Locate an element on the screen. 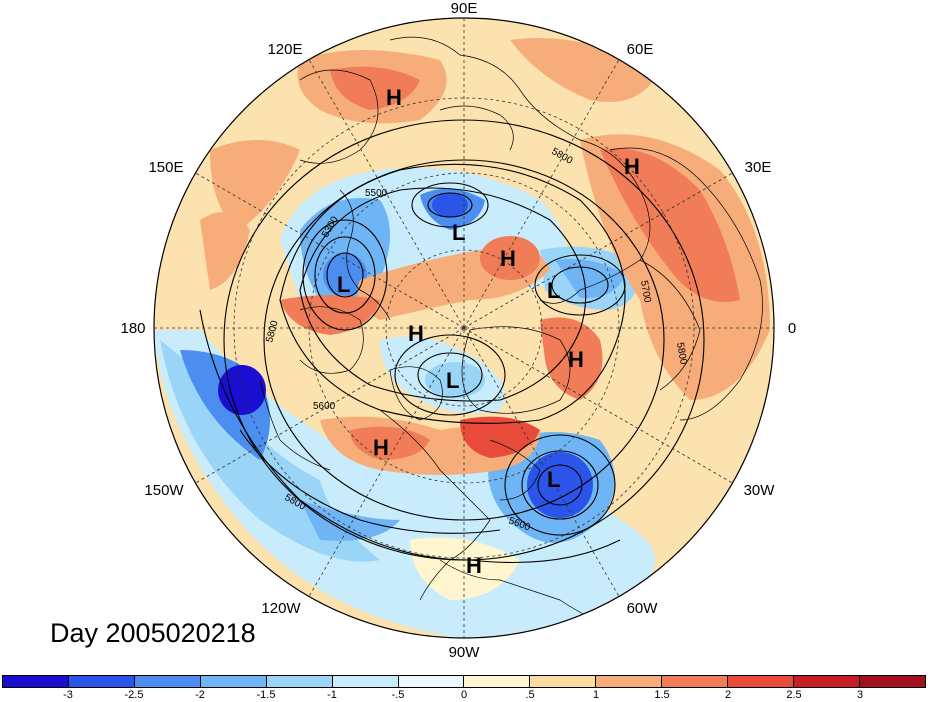 The image size is (928, 702). color-legend-tick-label: -2 is located at coordinates (200, 695).